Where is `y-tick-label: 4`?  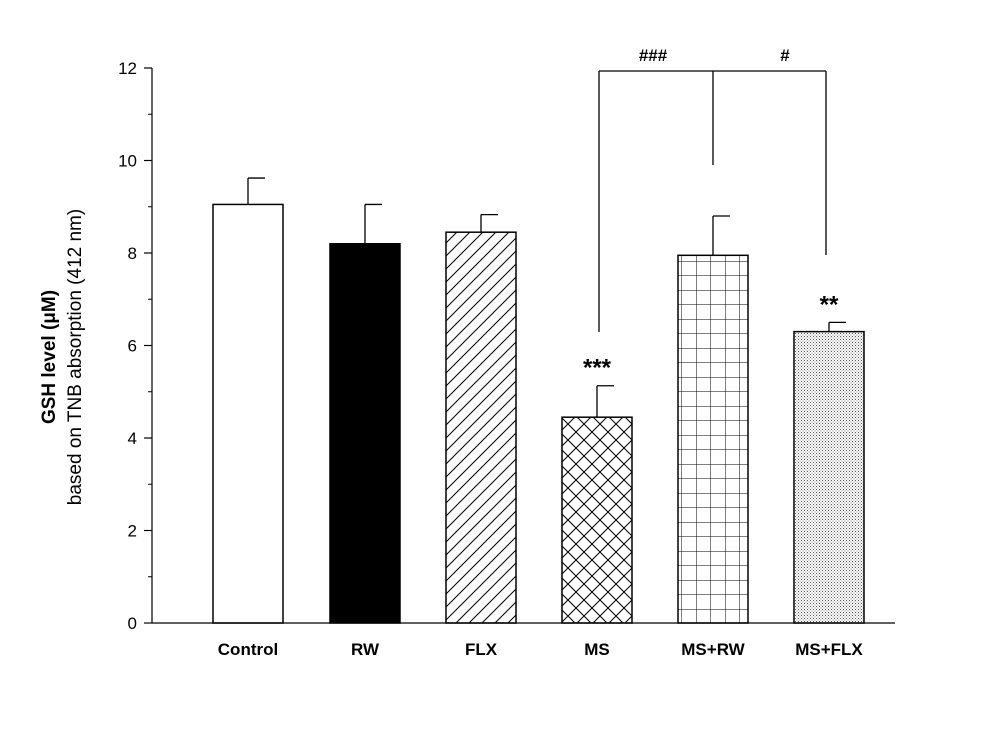
y-tick-label: 4 is located at coordinates (132, 438).